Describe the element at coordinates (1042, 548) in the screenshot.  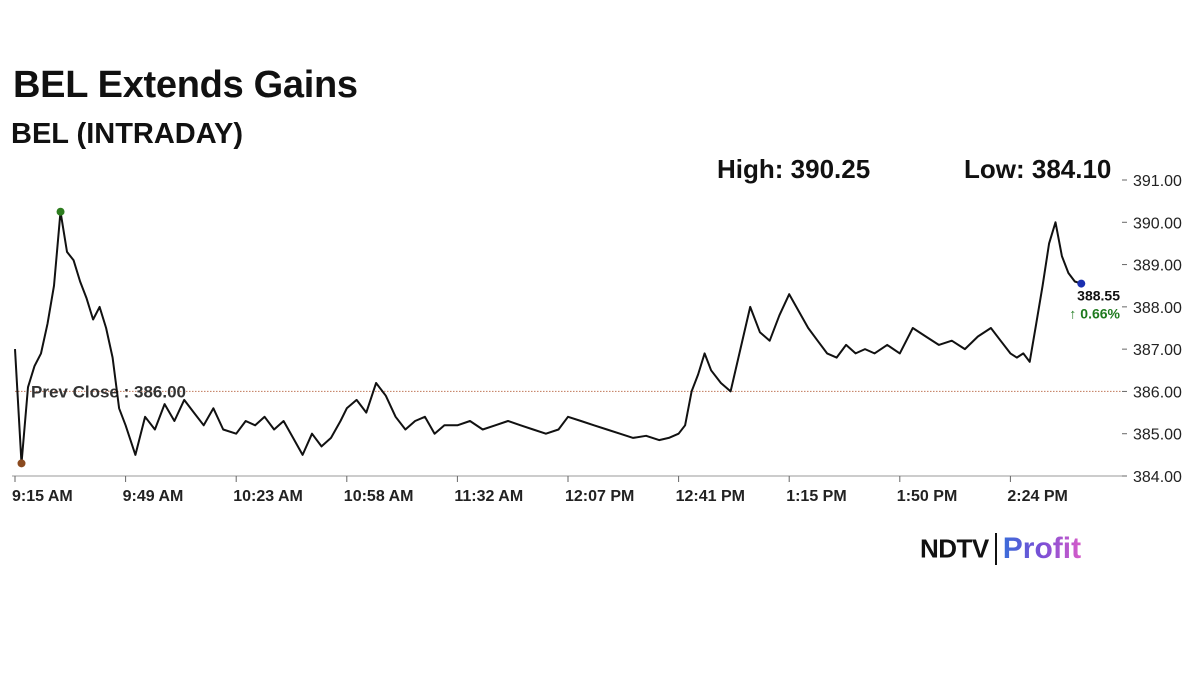
I see `logo-product: Profit` at that location.